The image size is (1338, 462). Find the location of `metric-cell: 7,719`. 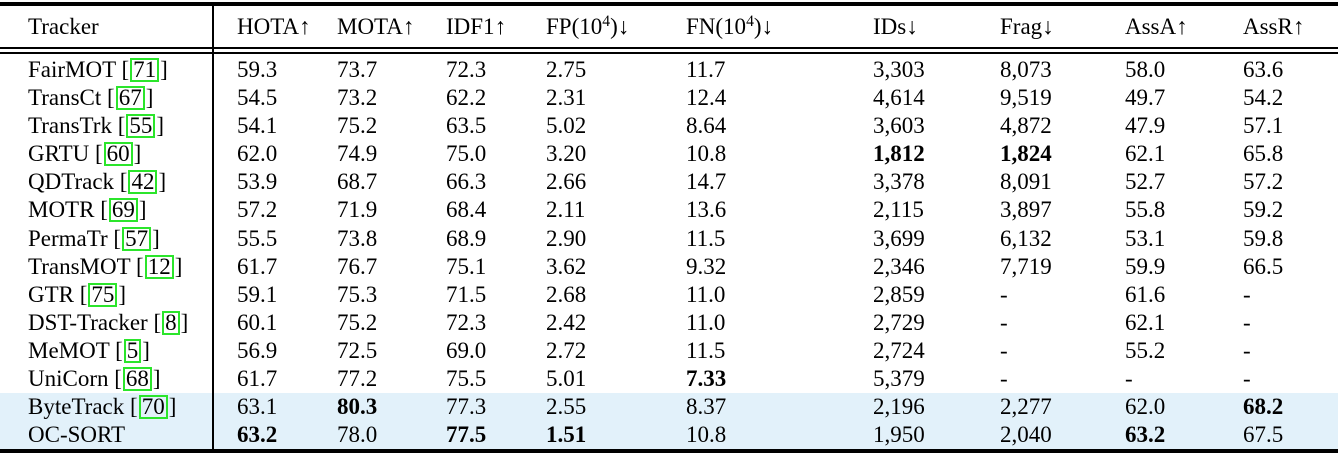

metric-cell: 7,719 is located at coordinates (1026, 266).